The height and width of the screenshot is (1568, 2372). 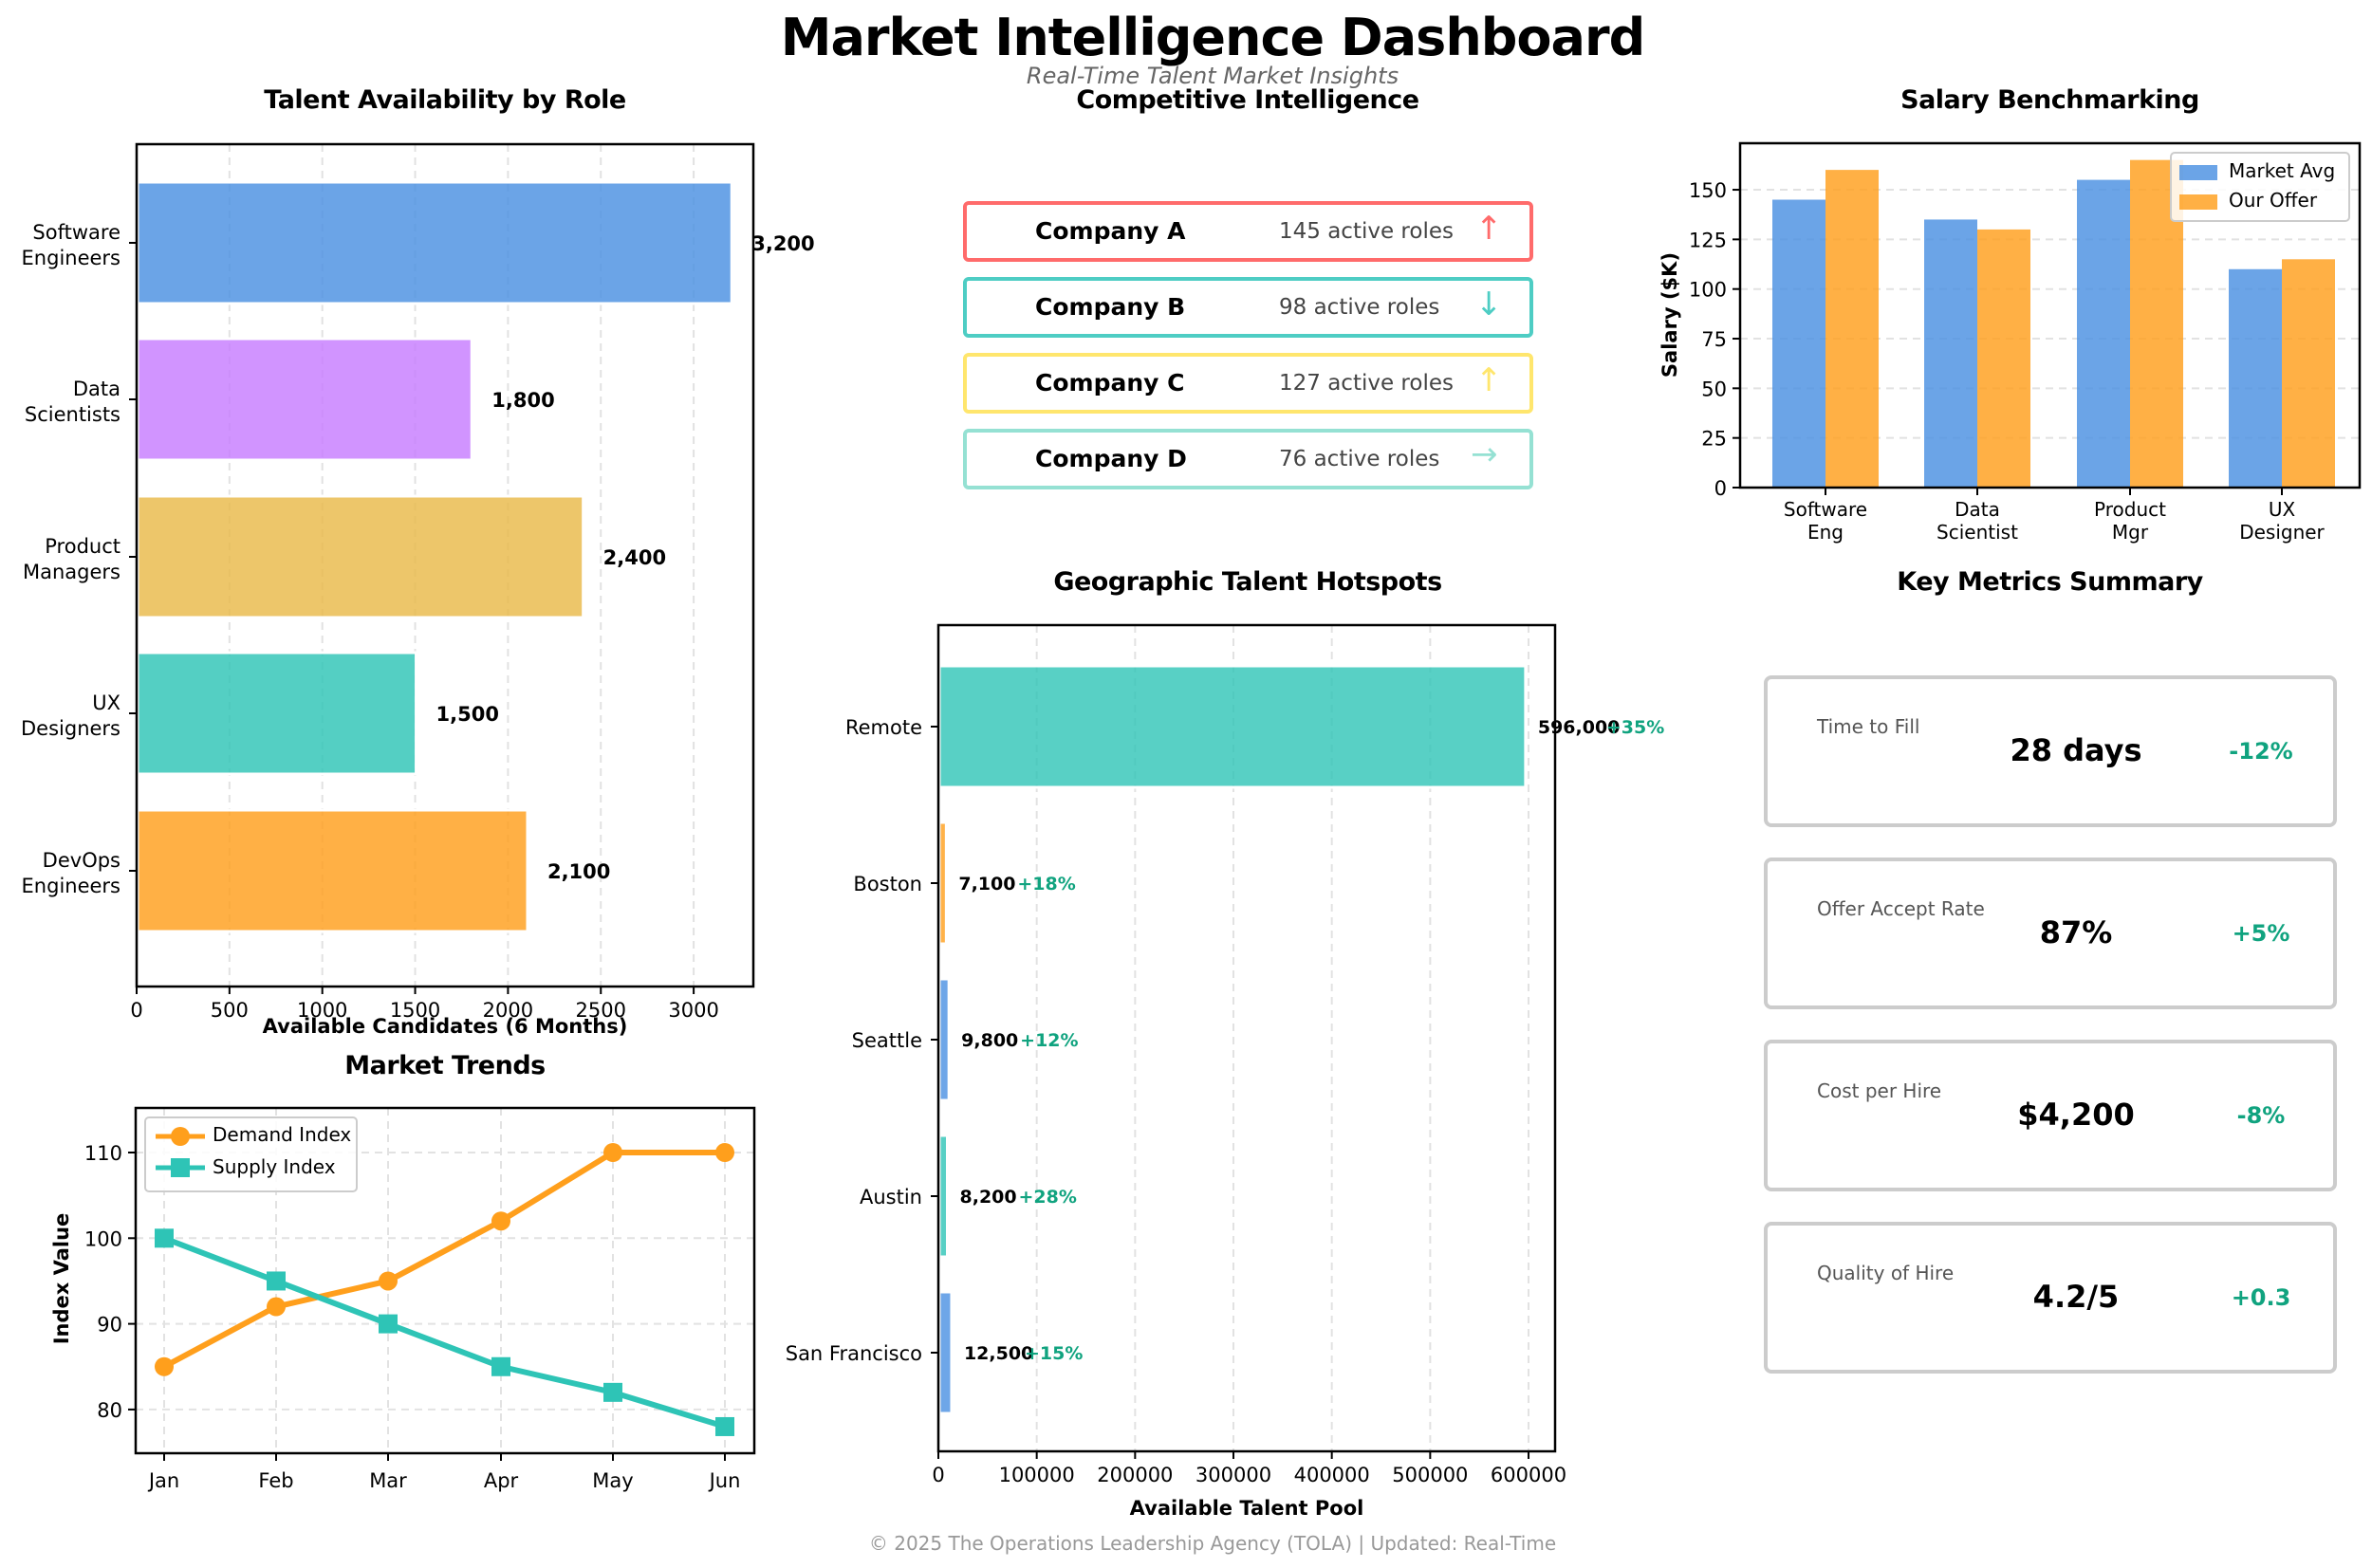 What do you see at coordinates (1110, 307) in the screenshot?
I see `competitor-name: Company B` at bounding box center [1110, 307].